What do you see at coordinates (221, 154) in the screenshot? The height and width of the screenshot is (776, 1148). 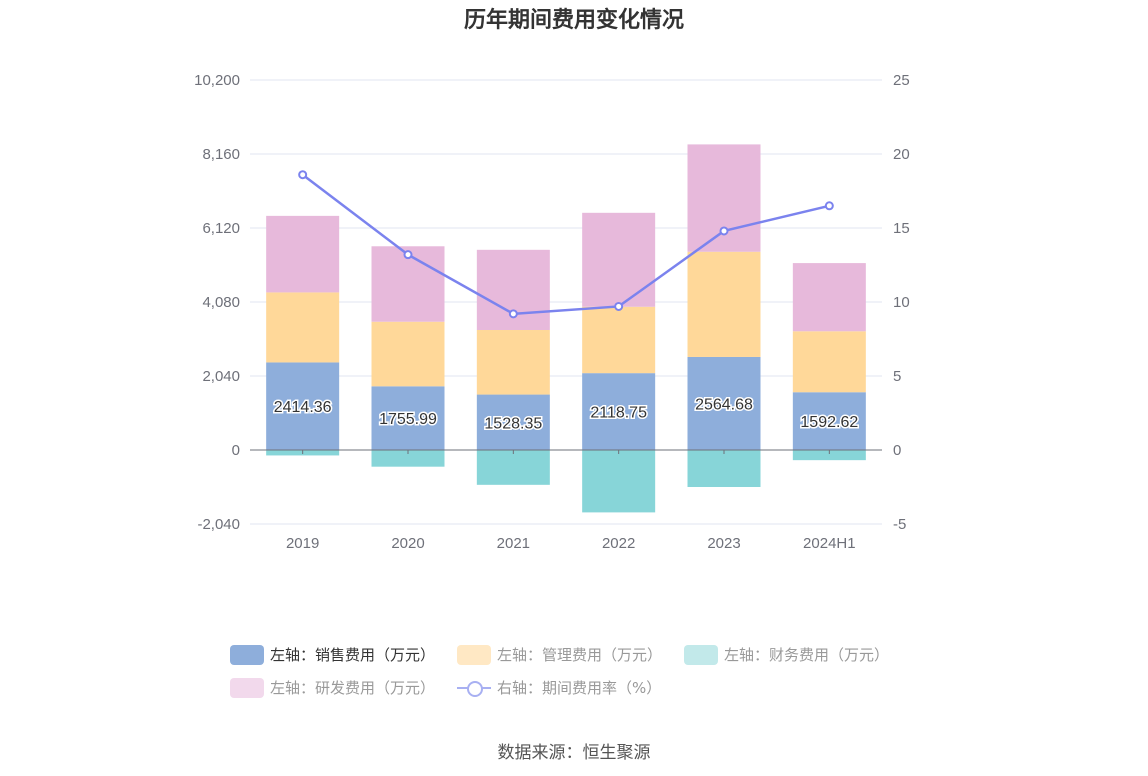 I see `left-axis-tick-label: 8,160` at bounding box center [221, 154].